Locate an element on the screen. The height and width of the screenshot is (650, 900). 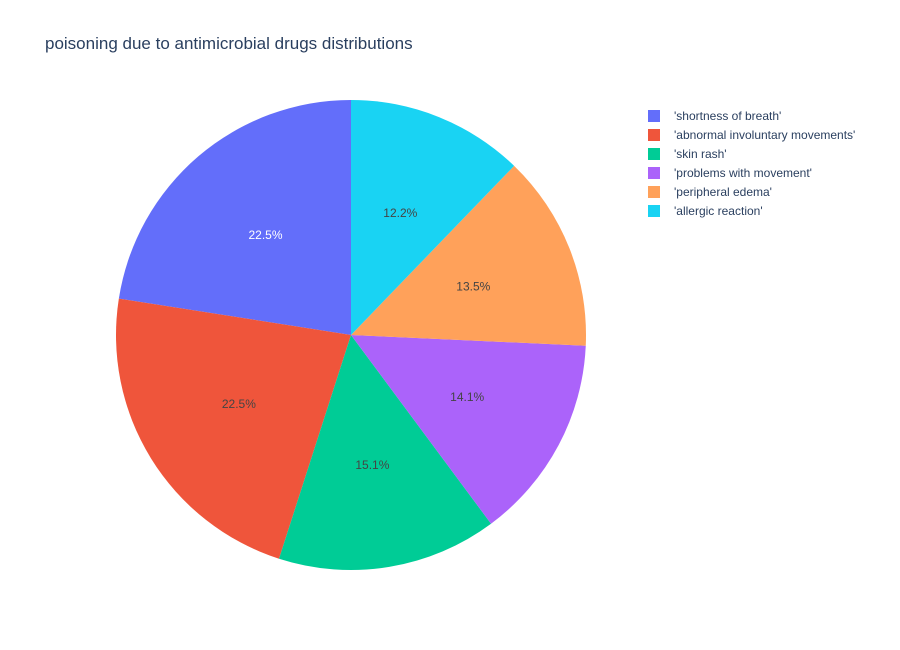
slice-value-label: 13.5% is located at coordinates (473, 286).